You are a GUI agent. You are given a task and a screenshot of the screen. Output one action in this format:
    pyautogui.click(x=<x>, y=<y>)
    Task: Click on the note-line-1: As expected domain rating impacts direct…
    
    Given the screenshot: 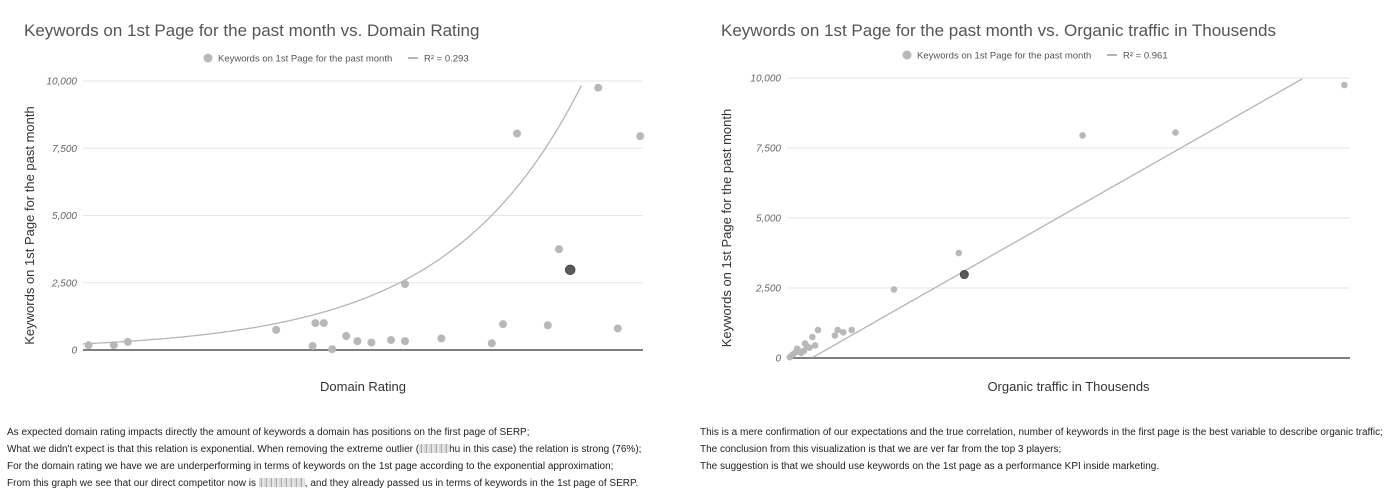 What is the action you would take?
    pyautogui.click(x=268, y=432)
    